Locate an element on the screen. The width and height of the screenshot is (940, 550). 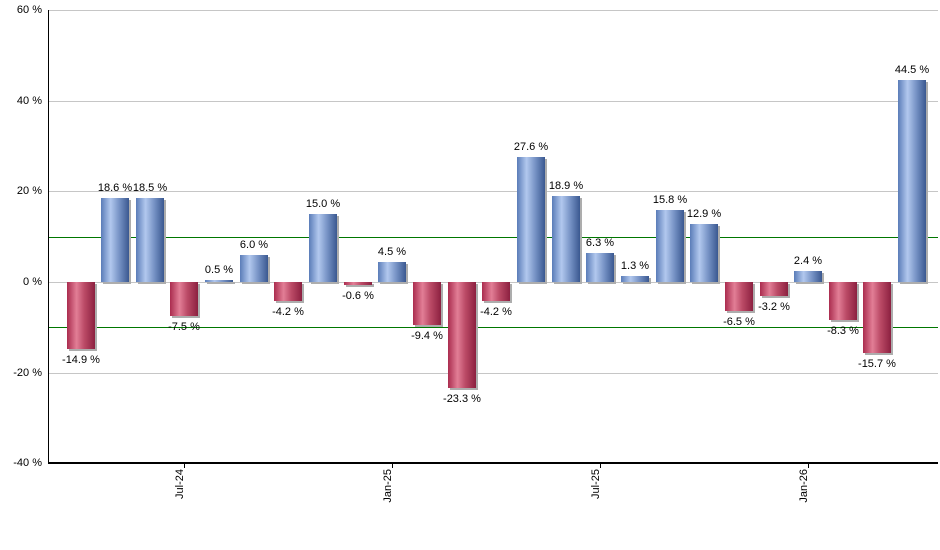
x-tick-label: Jul-25 is located at coordinates (596, 484).